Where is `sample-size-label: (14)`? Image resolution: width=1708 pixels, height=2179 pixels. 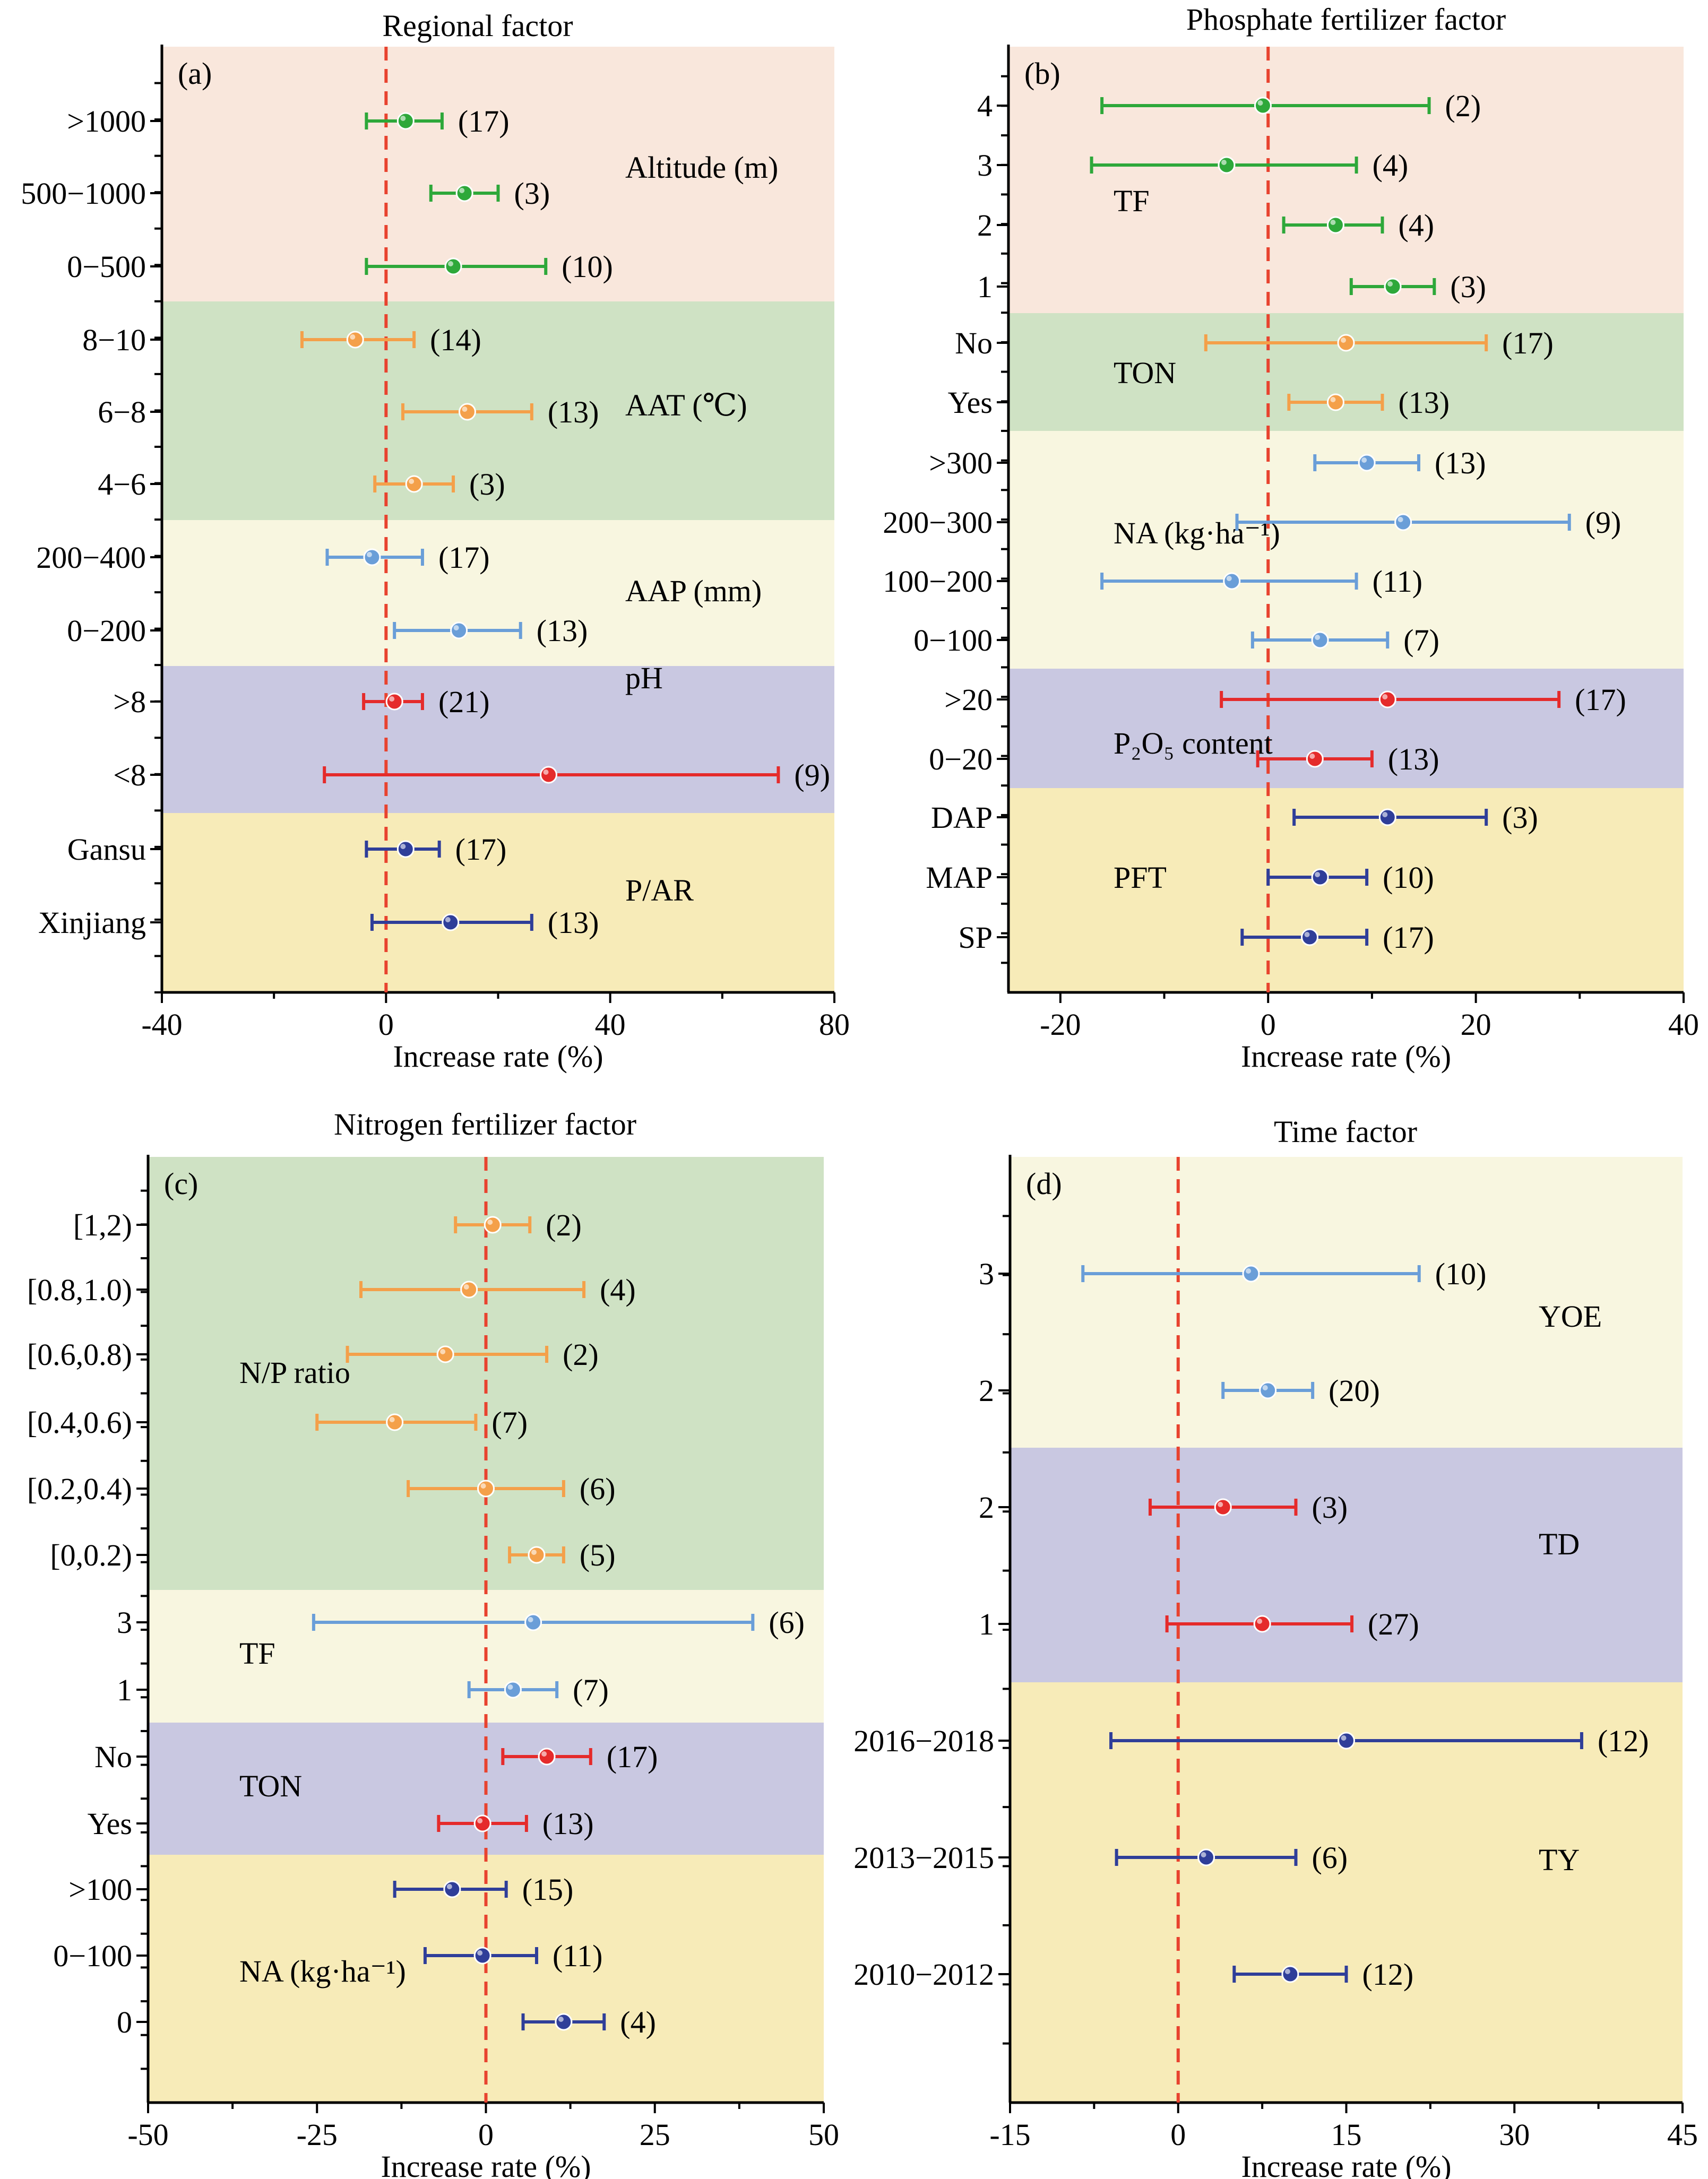
sample-size-label: (14) is located at coordinates (455, 340).